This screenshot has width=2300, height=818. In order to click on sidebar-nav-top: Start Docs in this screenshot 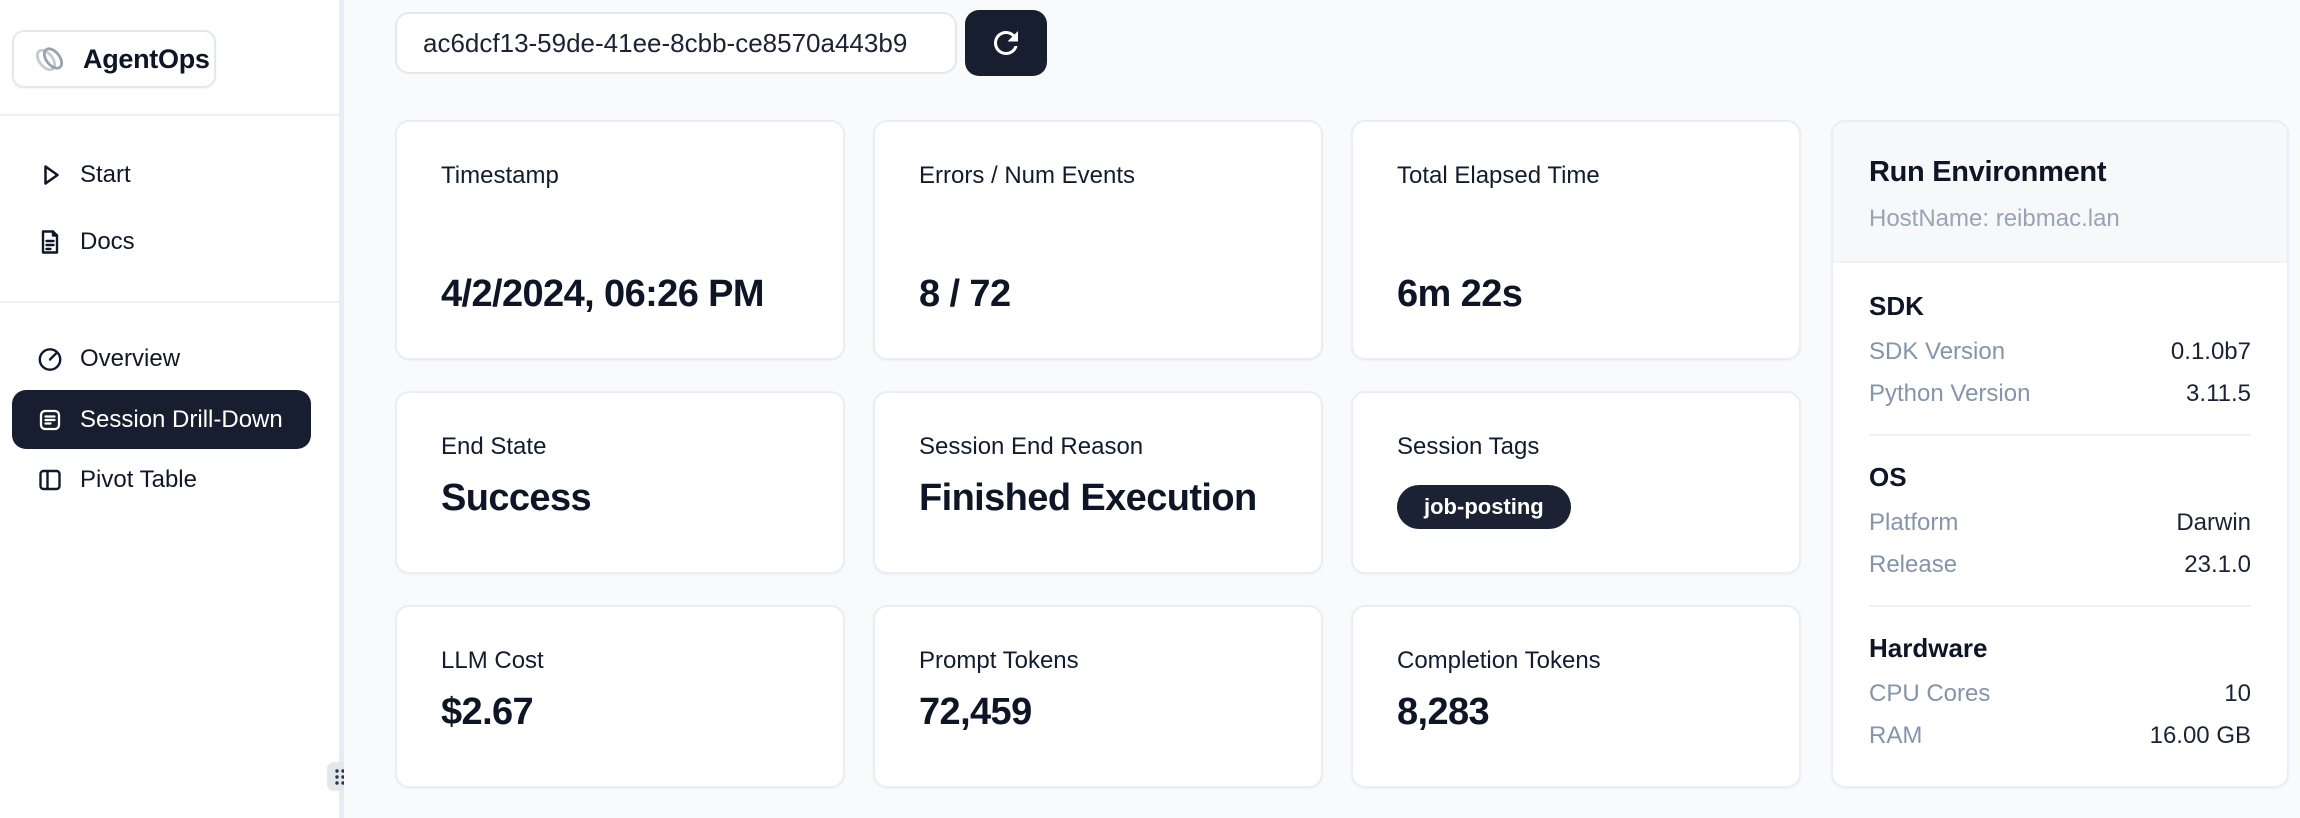, I will do `click(169, 208)`.